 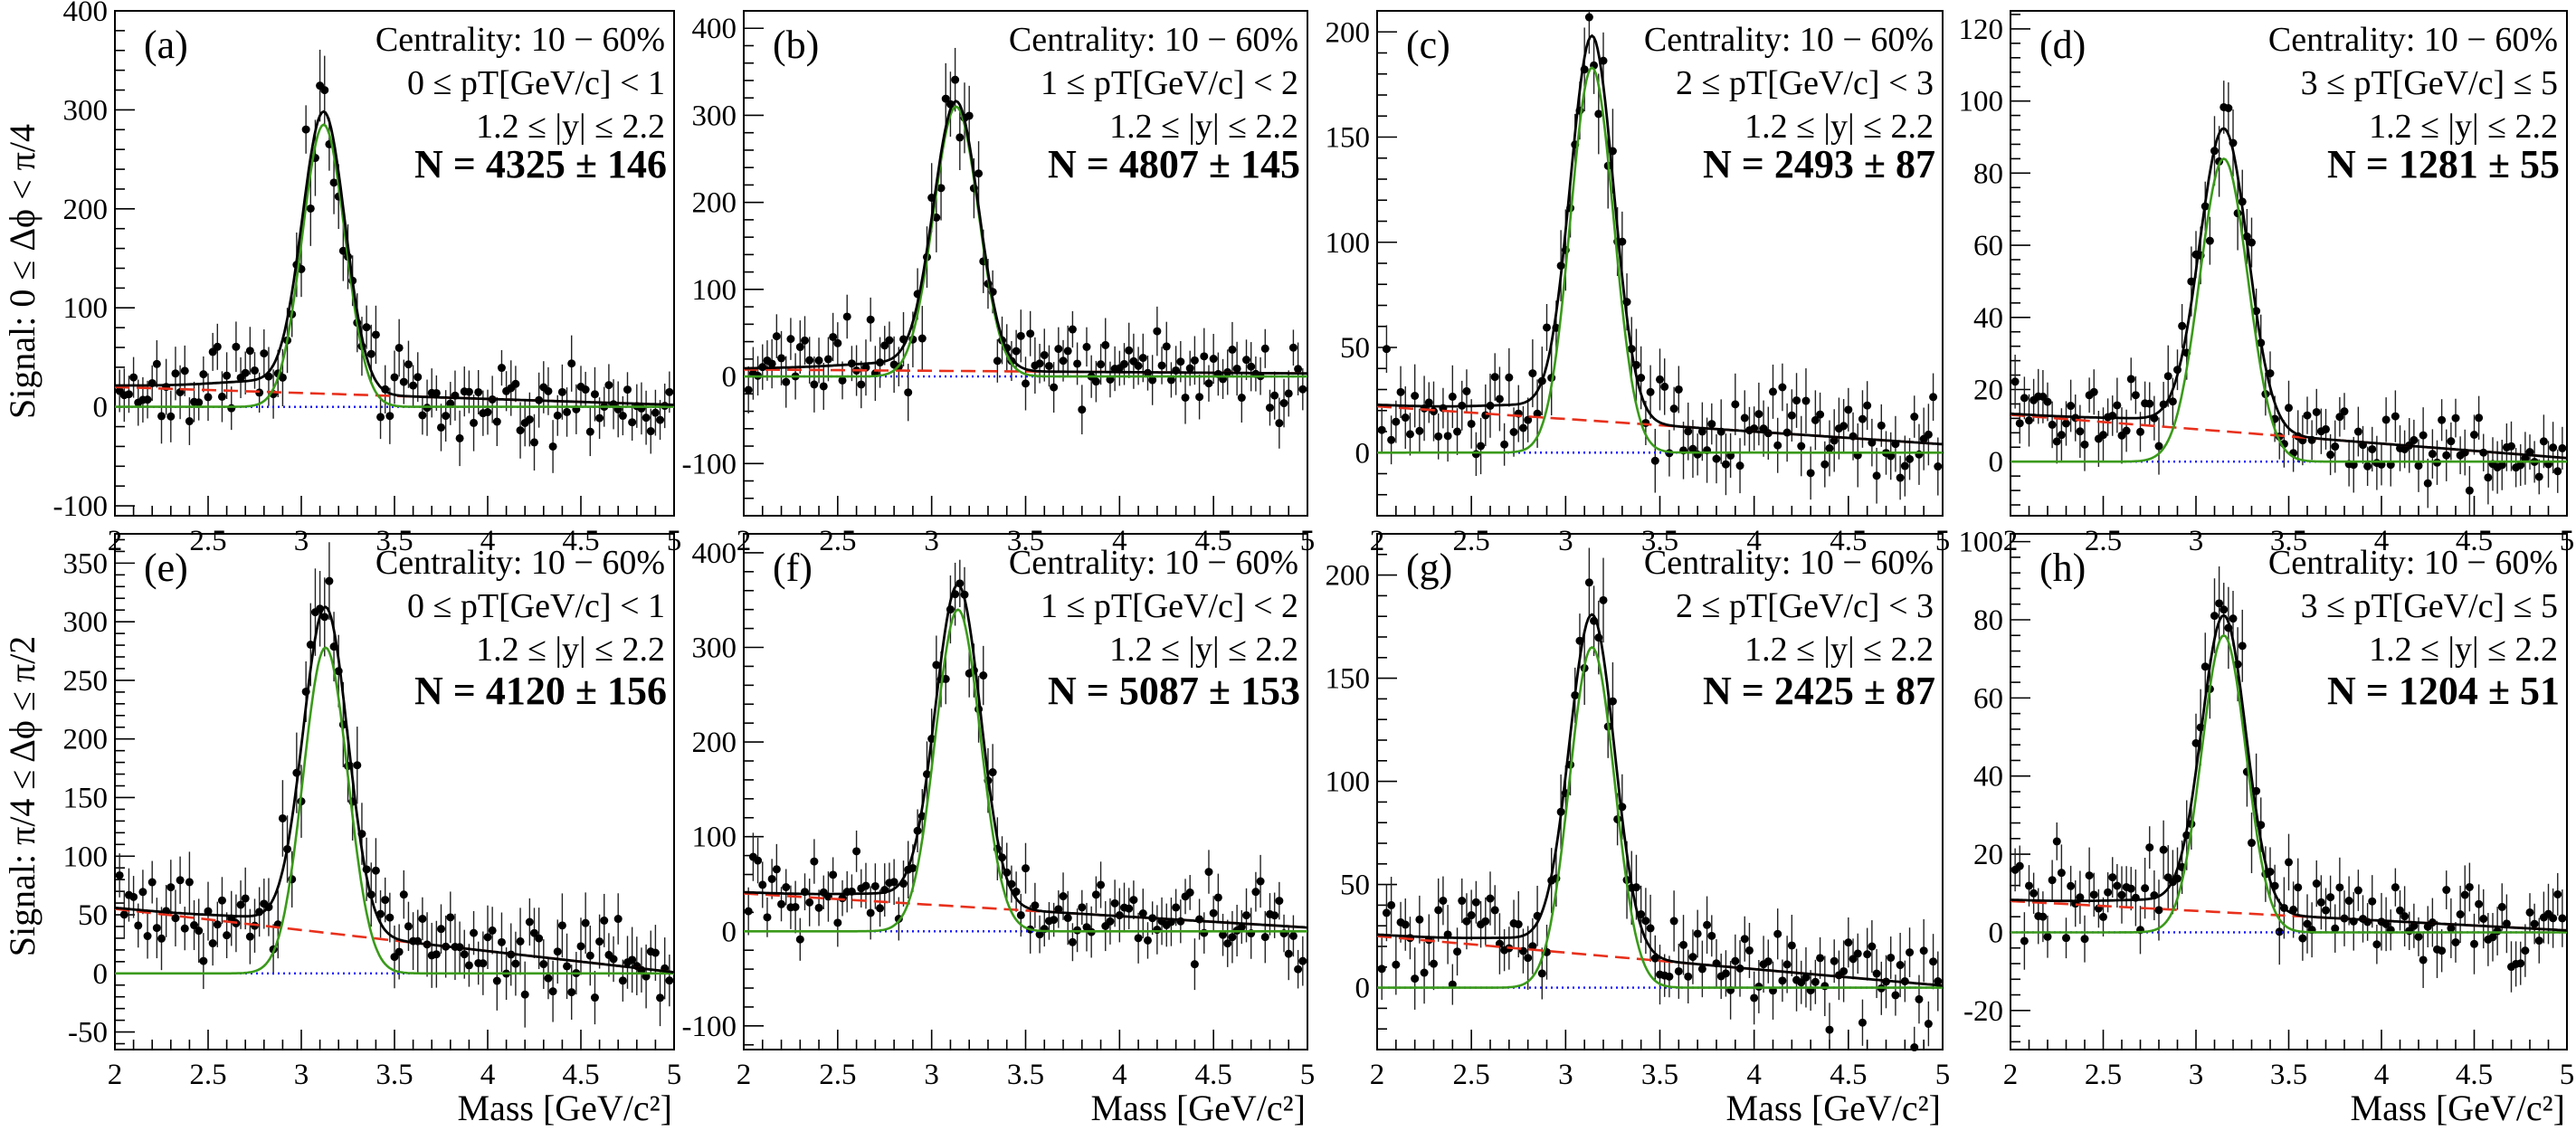 What do you see at coordinates (1983, 1011) in the screenshot?
I see `y-tick-label: -20` at bounding box center [1983, 1011].